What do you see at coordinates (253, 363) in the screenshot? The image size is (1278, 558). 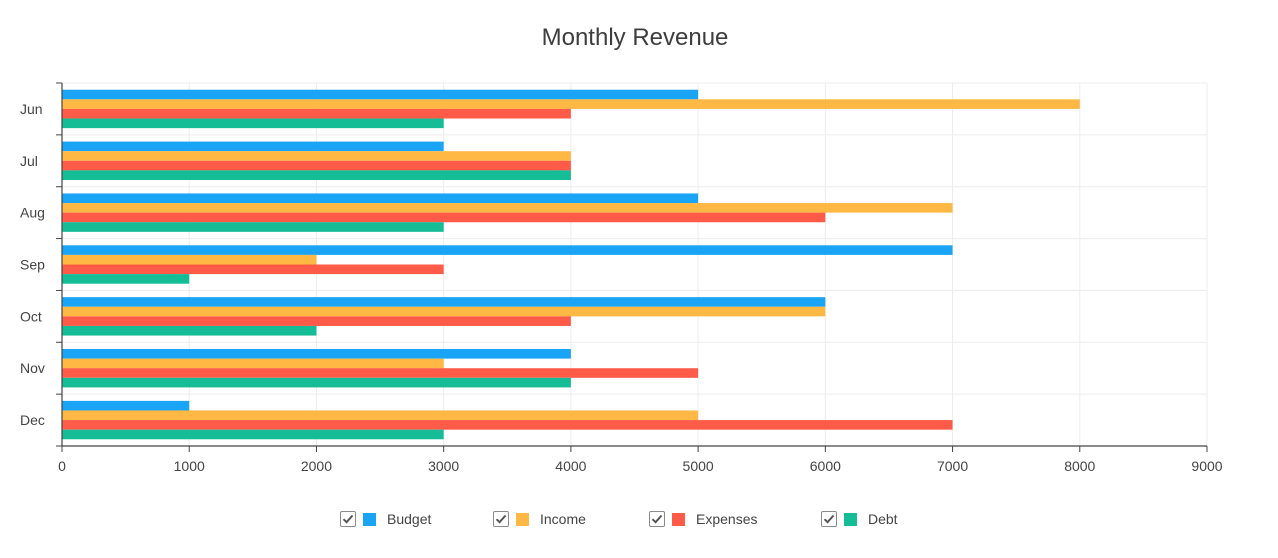 I see `bar-income-nov` at bounding box center [253, 363].